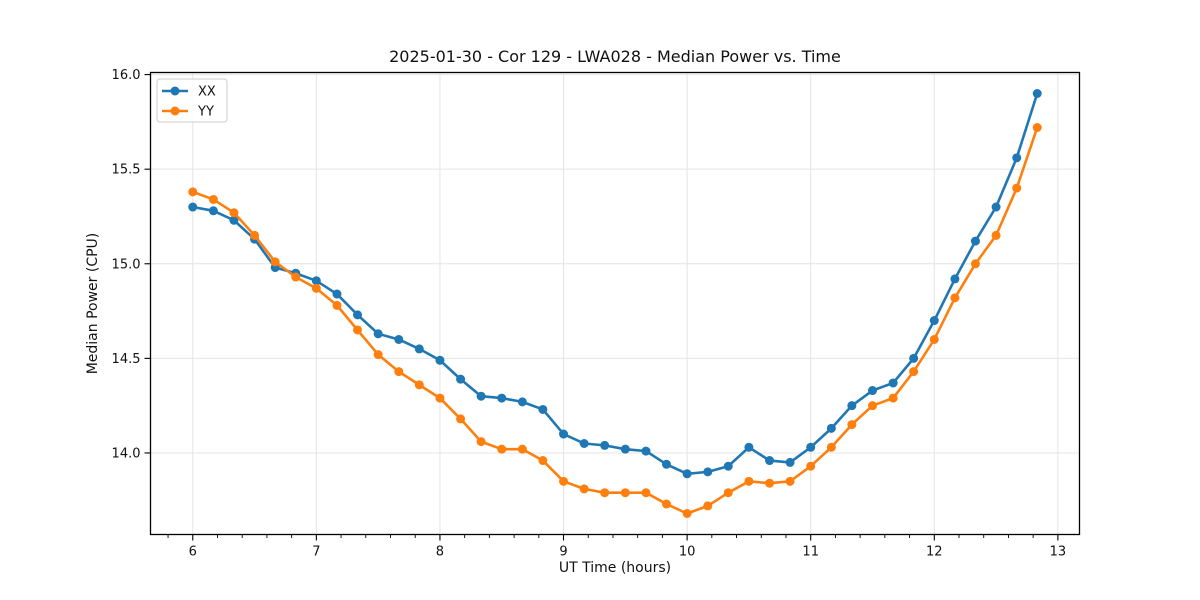 The width and height of the screenshot is (1200, 600). Describe the element at coordinates (934, 552) in the screenshot. I see `x-tick-label: 12` at that location.